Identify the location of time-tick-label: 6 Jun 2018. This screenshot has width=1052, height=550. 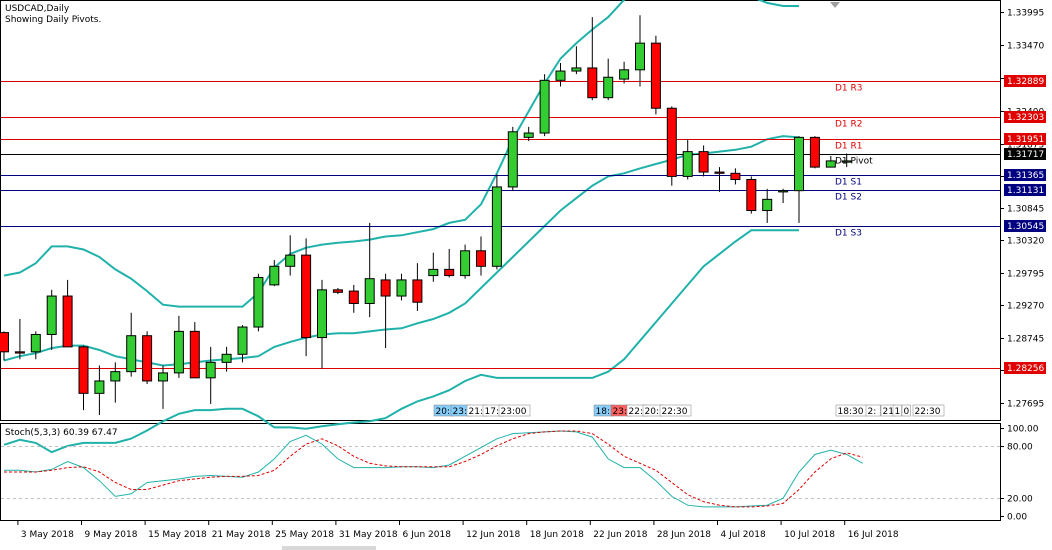
(427, 535).